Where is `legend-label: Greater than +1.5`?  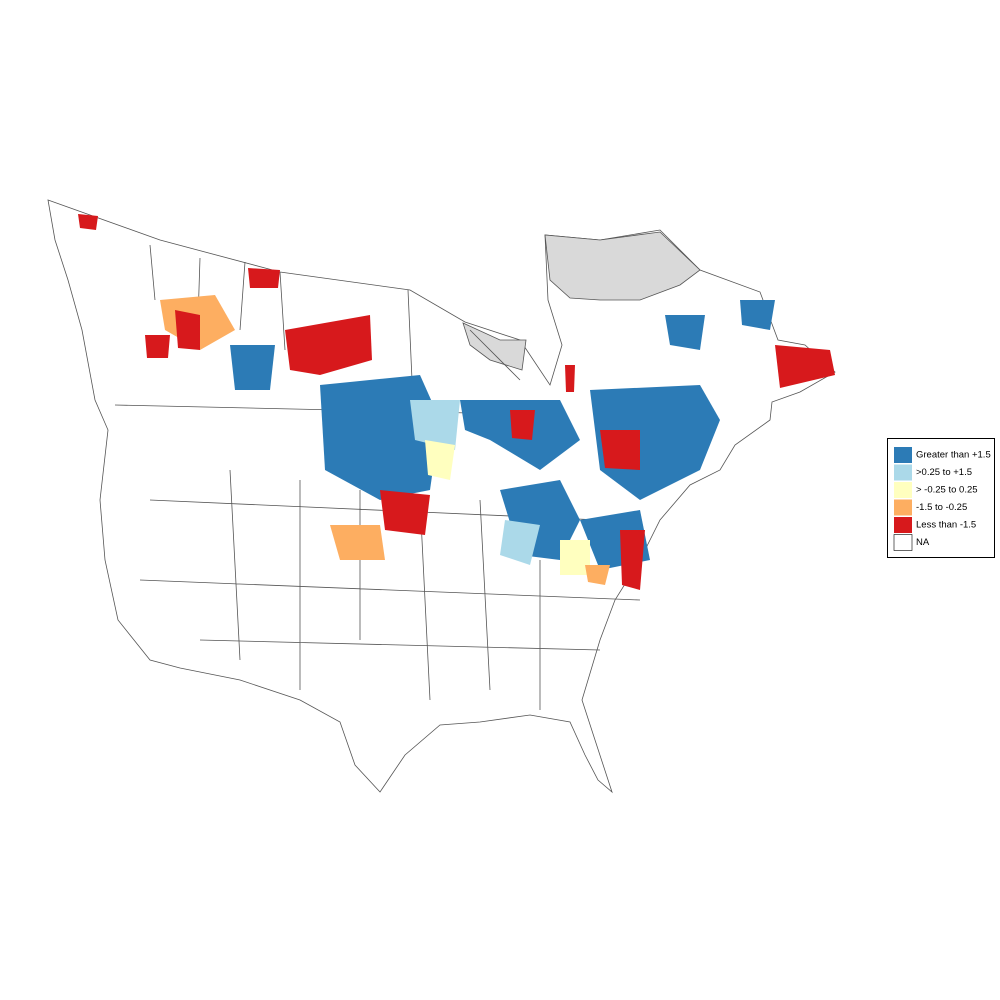
legend-label: Greater than +1.5 is located at coordinates (953, 455).